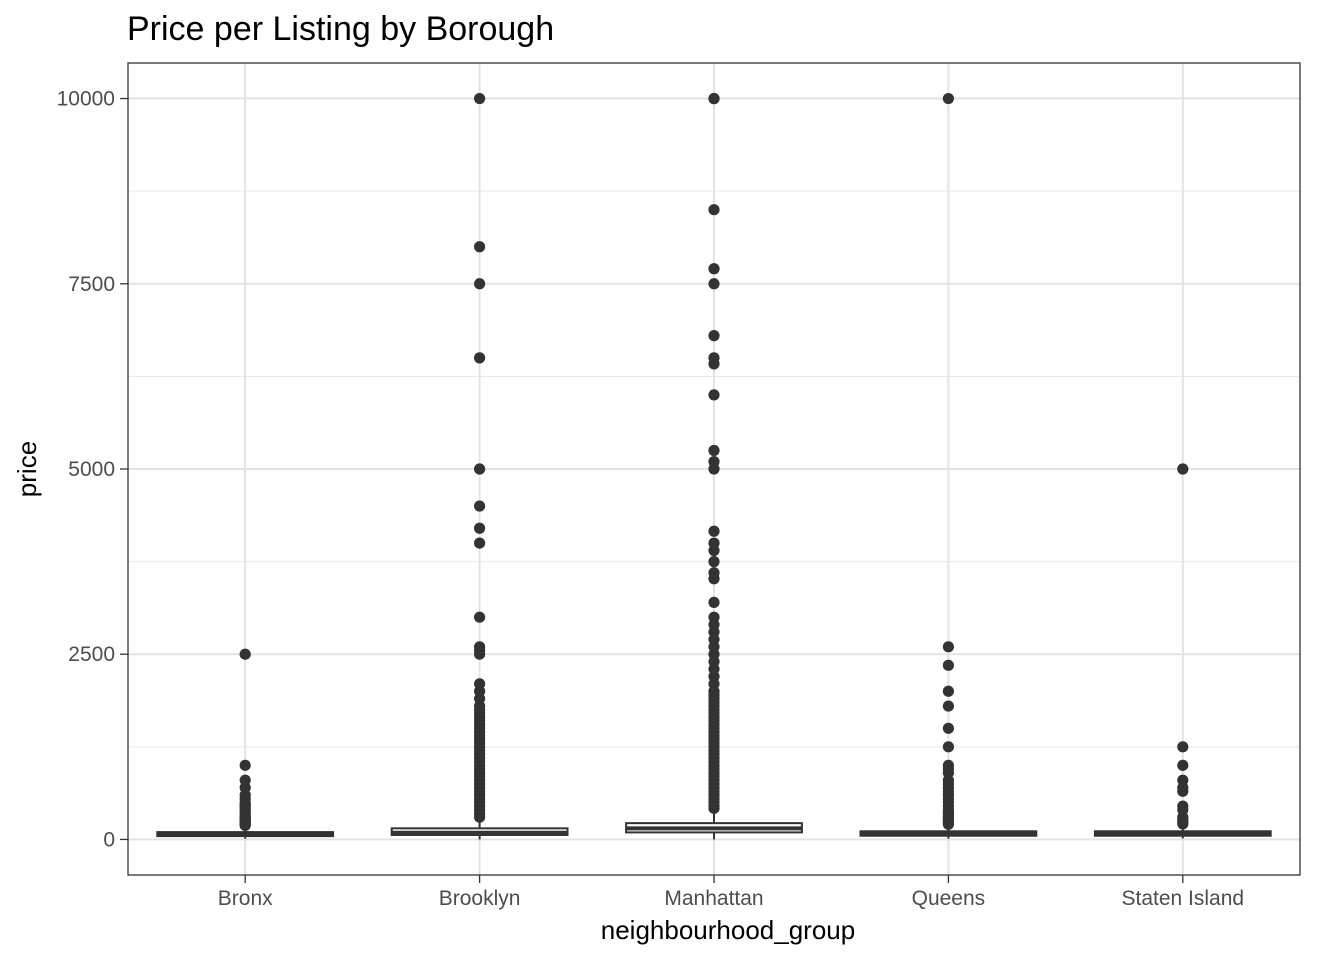 The width and height of the screenshot is (1344, 960). Describe the element at coordinates (713, 898) in the screenshot. I see `x-tick-label-3: Manhattan` at that location.